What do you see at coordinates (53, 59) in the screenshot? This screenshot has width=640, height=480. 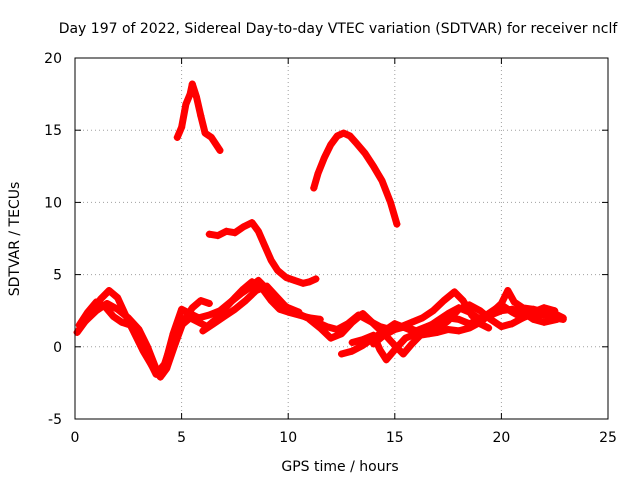 I see `y-tick-label: 20` at bounding box center [53, 59].